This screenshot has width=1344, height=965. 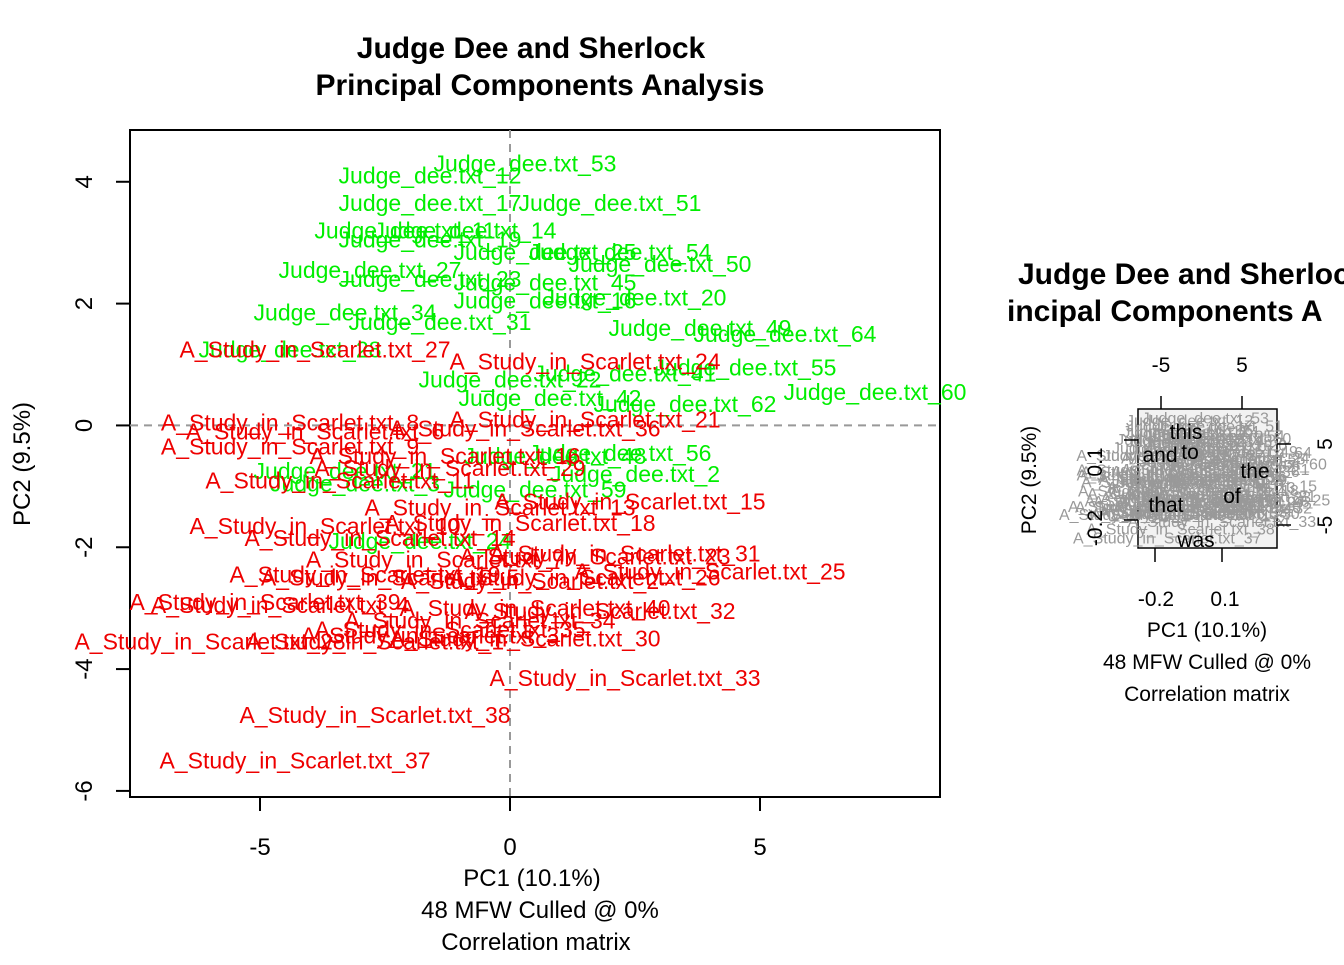 I want to click on secondary-sample-label: A_Study_in_Scarlet.txt_40, so click(x=1207, y=508).